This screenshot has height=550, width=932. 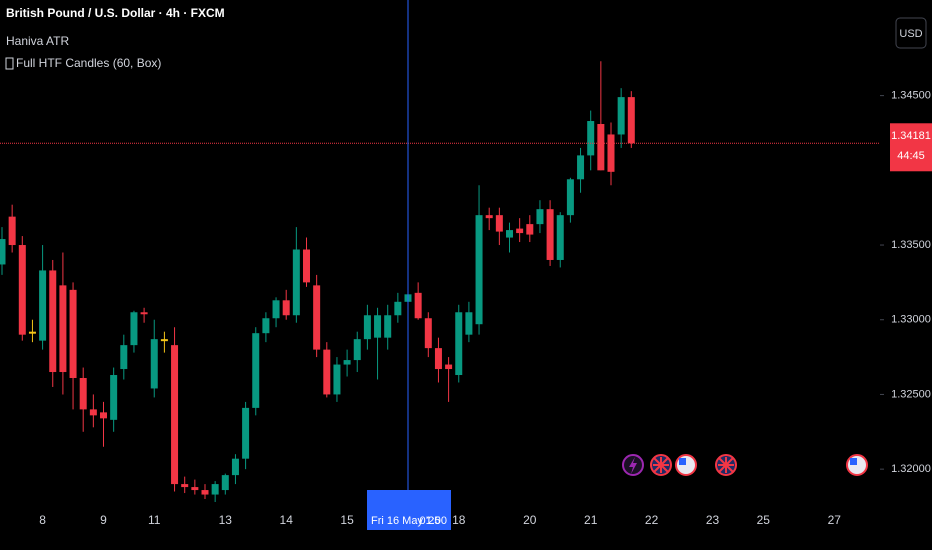 I want to click on y-tick-label: 1.32500, so click(x=911, y=394).